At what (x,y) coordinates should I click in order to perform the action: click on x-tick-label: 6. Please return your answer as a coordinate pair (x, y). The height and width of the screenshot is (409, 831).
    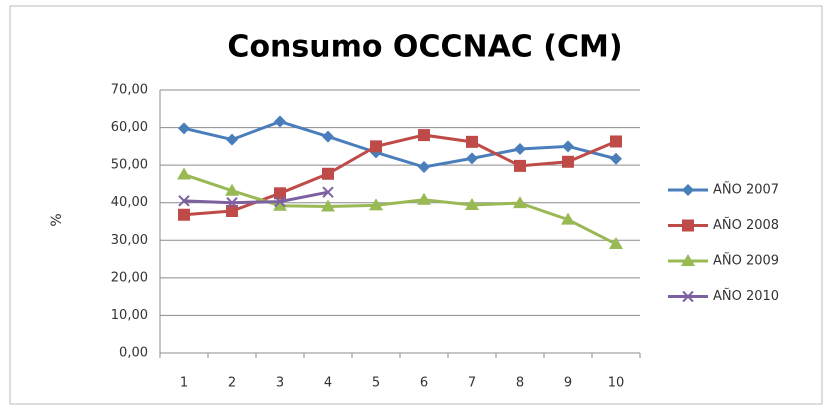
    Looking at the image, I should click on (424, 383).